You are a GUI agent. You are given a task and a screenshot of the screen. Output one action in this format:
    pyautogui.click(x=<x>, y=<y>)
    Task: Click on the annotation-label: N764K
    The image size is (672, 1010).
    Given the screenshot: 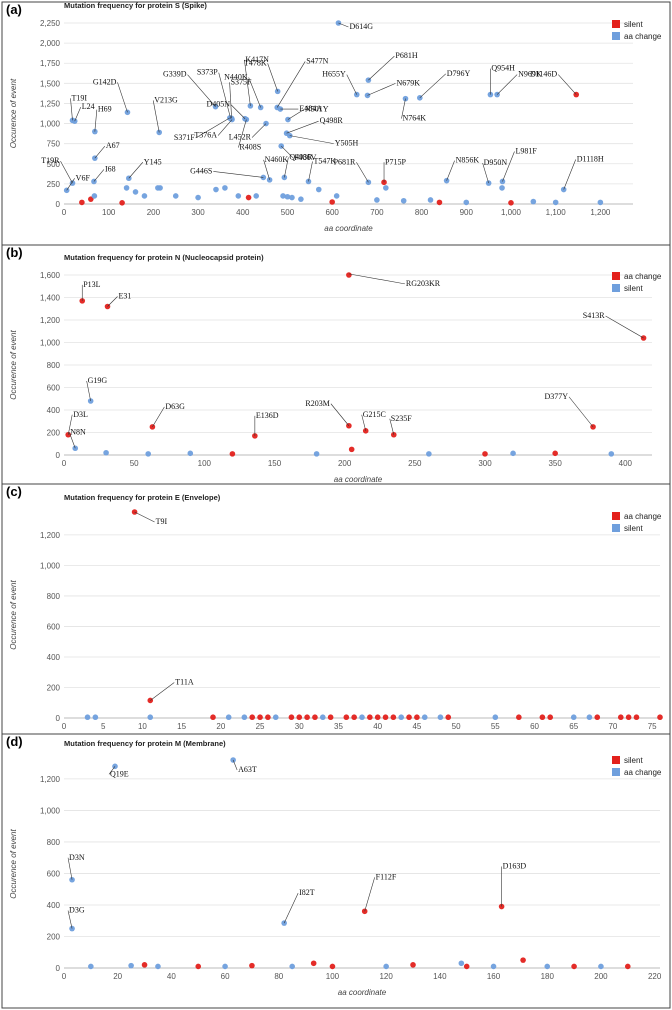 What is the action you would take?
    pyautogui.click(x=414, y=118)
    